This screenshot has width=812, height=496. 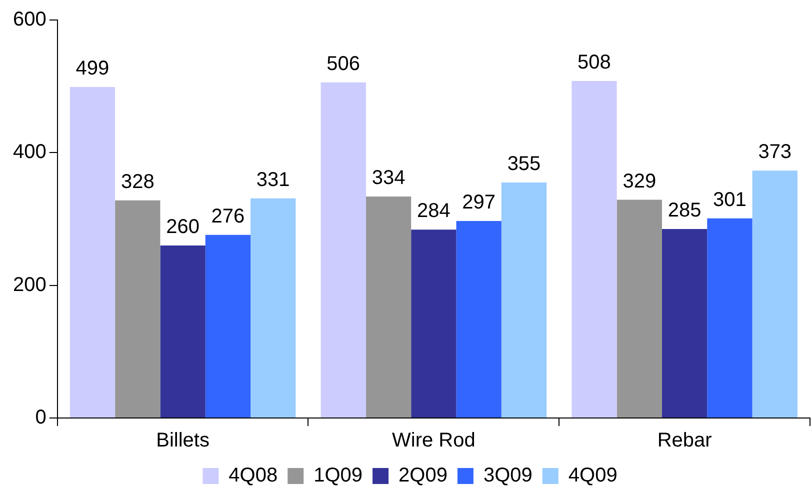 What do you see at coordinates (183, 441) in the screenshot?
I see `x-tick-label: Billets` at bounding box center [183, 441].